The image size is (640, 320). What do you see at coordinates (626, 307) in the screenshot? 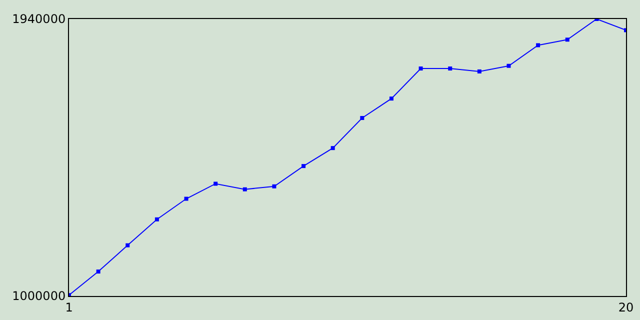
I see `x-tick-label: 20` at bounding box center [626, 307].